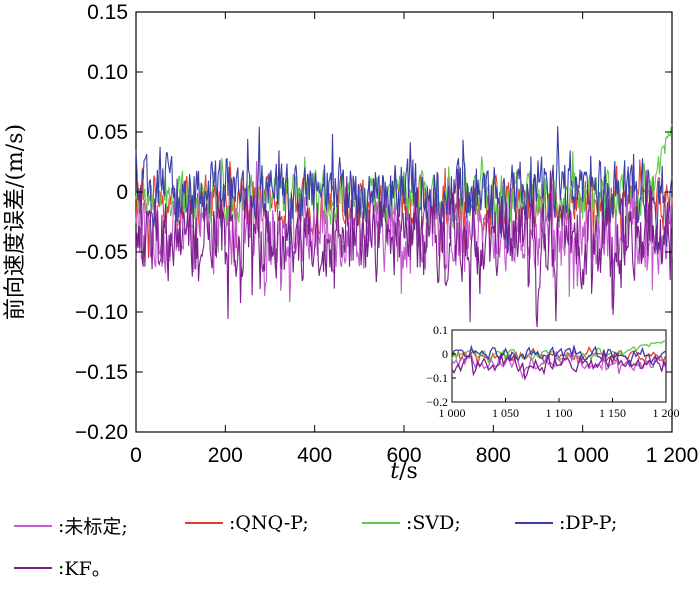 This screenshot has width=700, height=590. I want to click on x-tick-label: 600, so click(403, 455).